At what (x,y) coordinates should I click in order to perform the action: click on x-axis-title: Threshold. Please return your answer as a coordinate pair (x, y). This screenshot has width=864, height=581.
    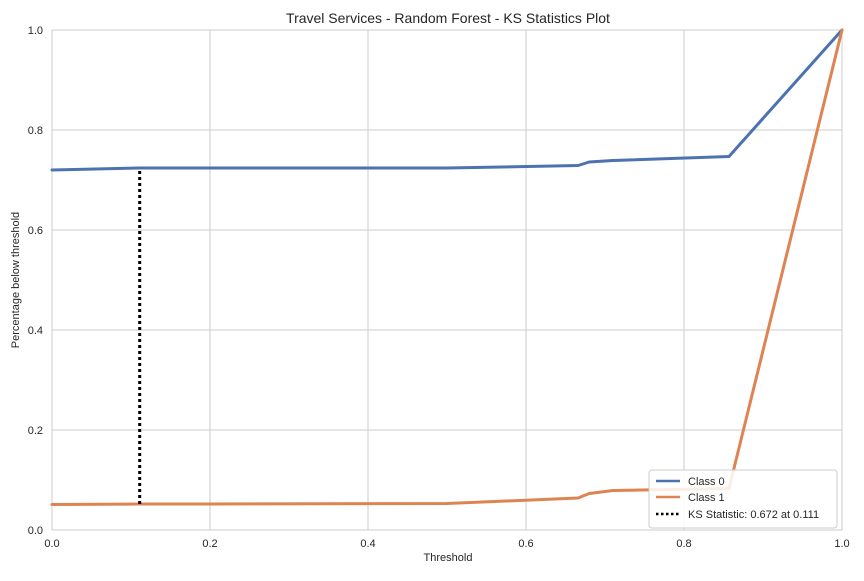
    Looking at the image, I should click on (448, 558).